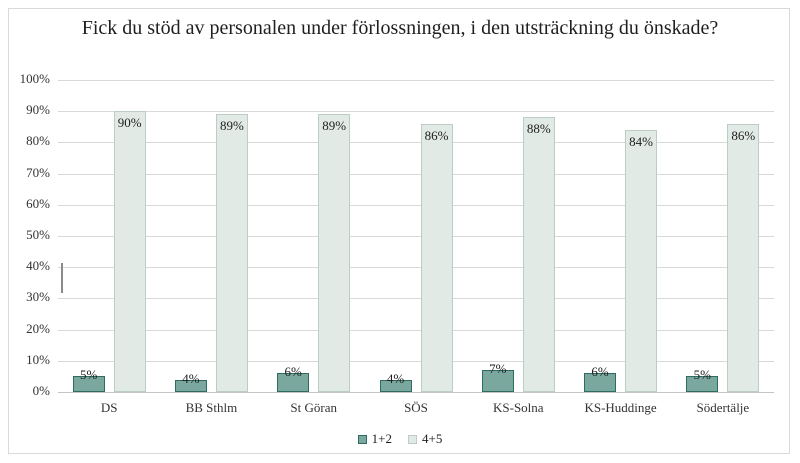 Image resolution: width=800 pixels, height=463 pixels. I want to click on y-axis-tick-label-10: 10%, so click(38, 359).